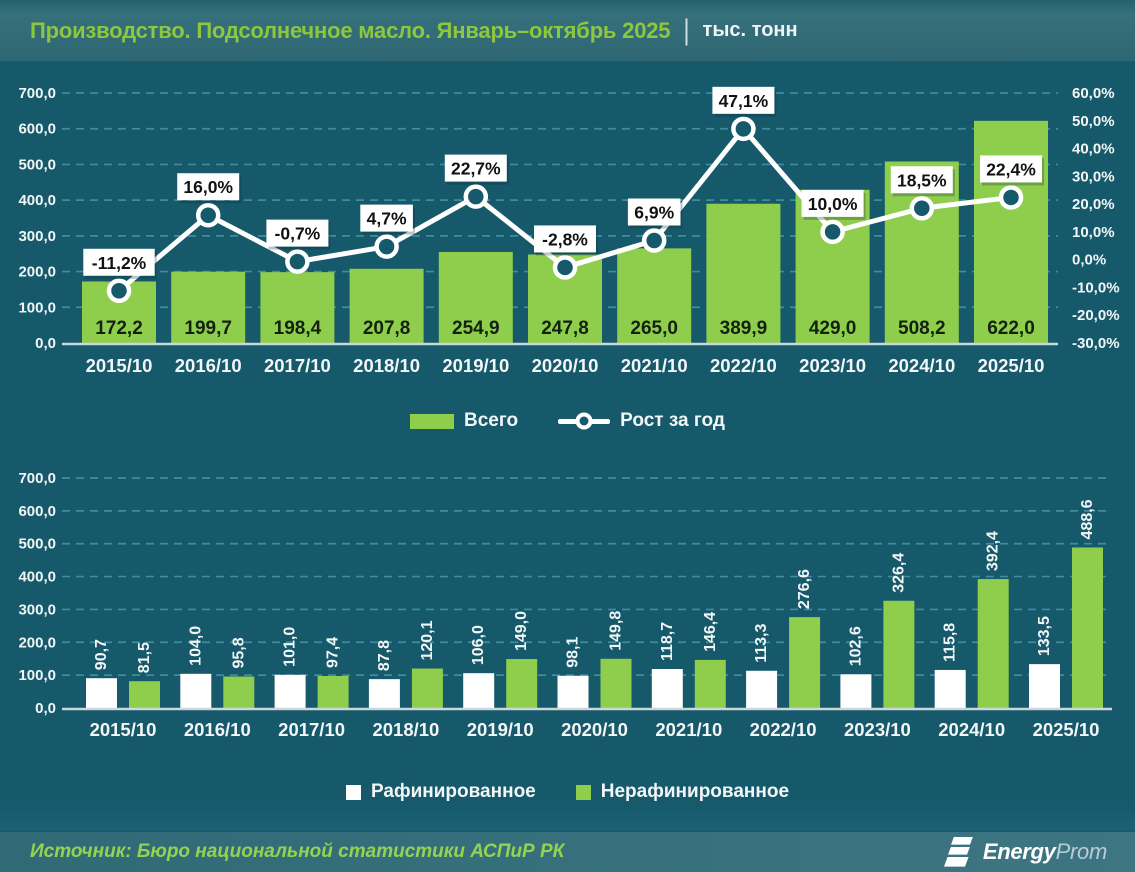 The image size is (1135, 872). Describe the element at coordinates (432, 421) in the screenshot. I see `green-bar-swatch-icon` at that location.